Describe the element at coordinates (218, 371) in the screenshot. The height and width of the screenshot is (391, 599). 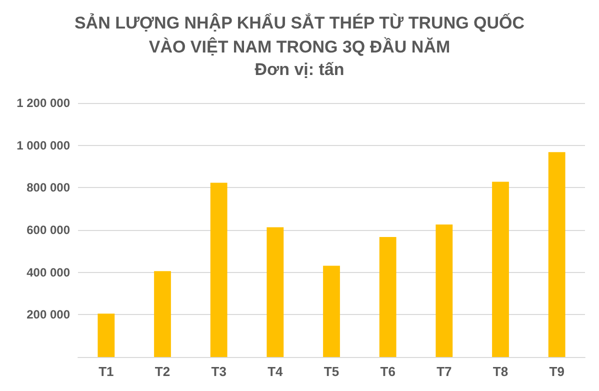
I see `x-tick-label: T3` at that location.